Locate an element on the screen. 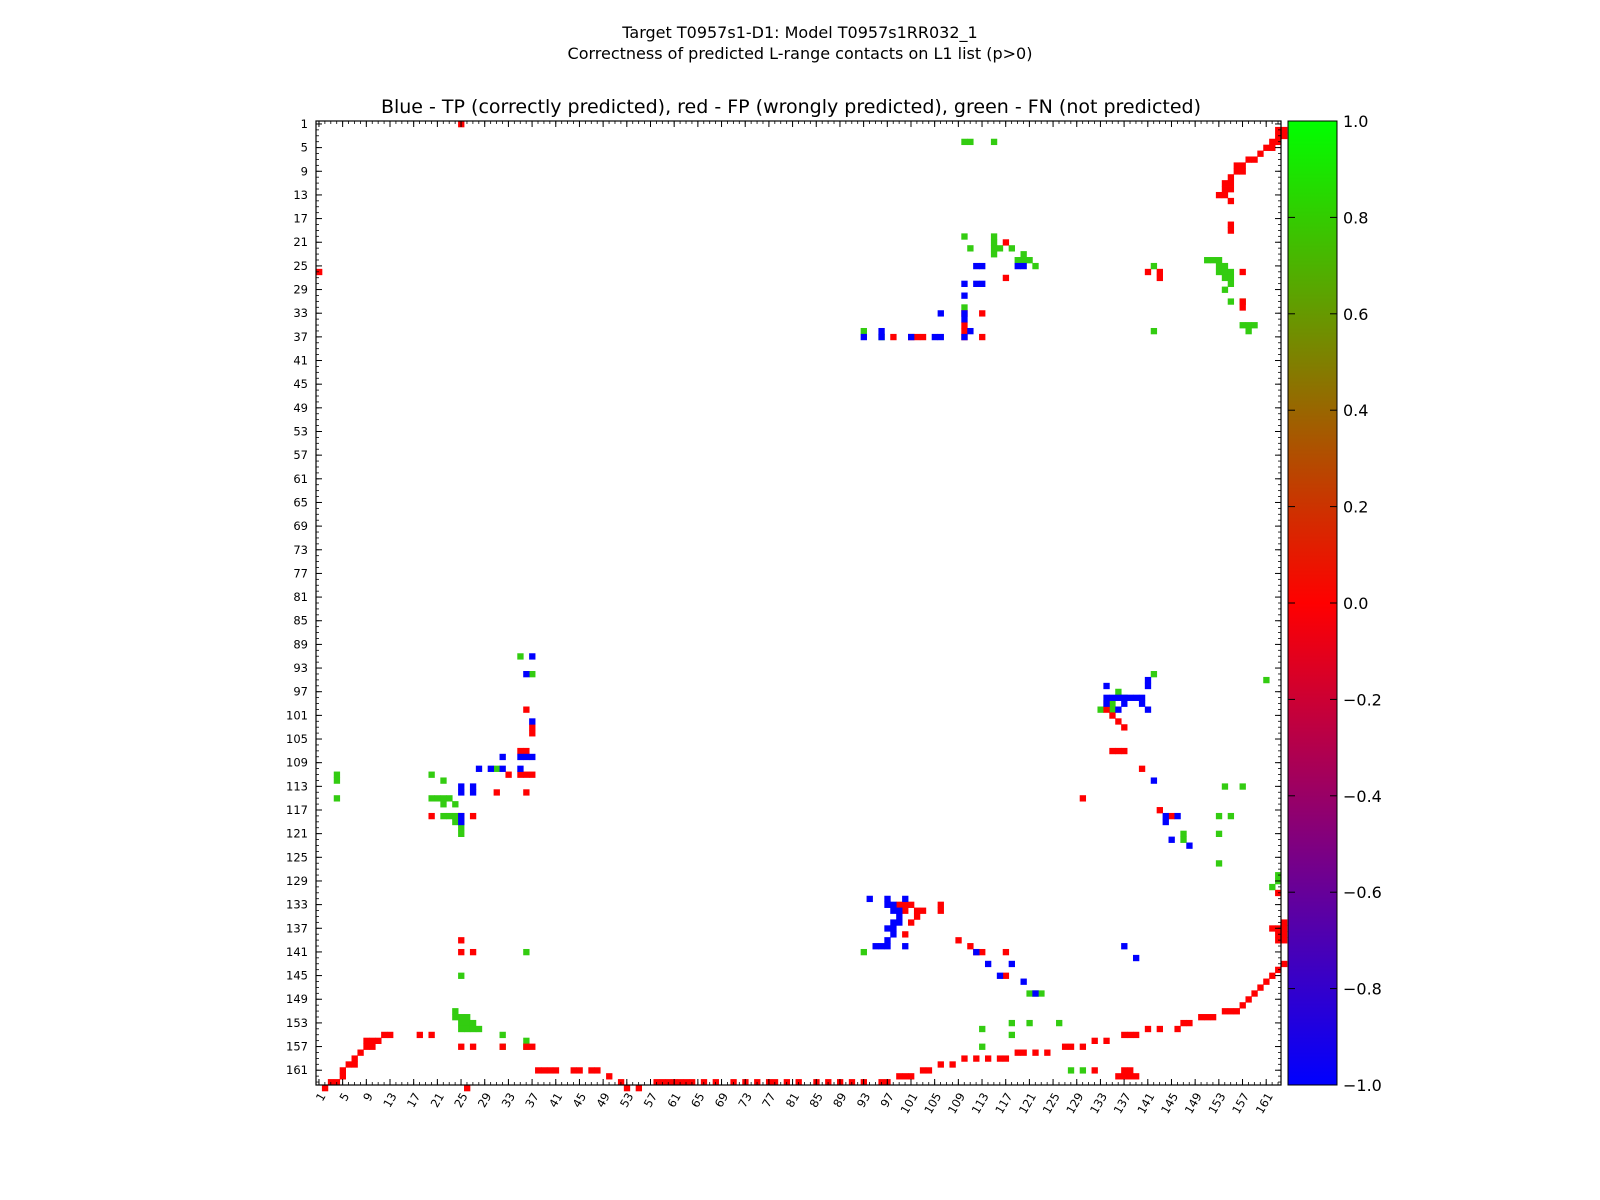  colorbar-tick-label: −0.4 is located at coordinates (1362, 796).